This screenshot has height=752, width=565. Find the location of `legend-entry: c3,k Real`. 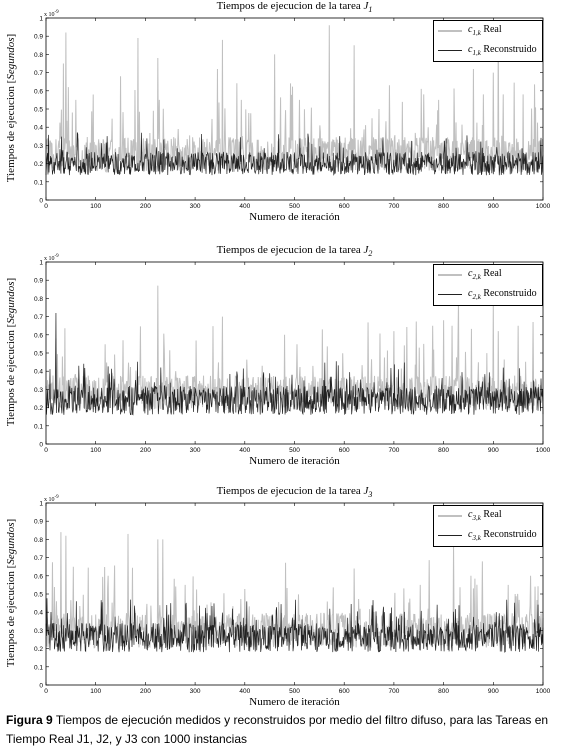

legend-entry: c3,k Real is located at coordinates (488, 516).